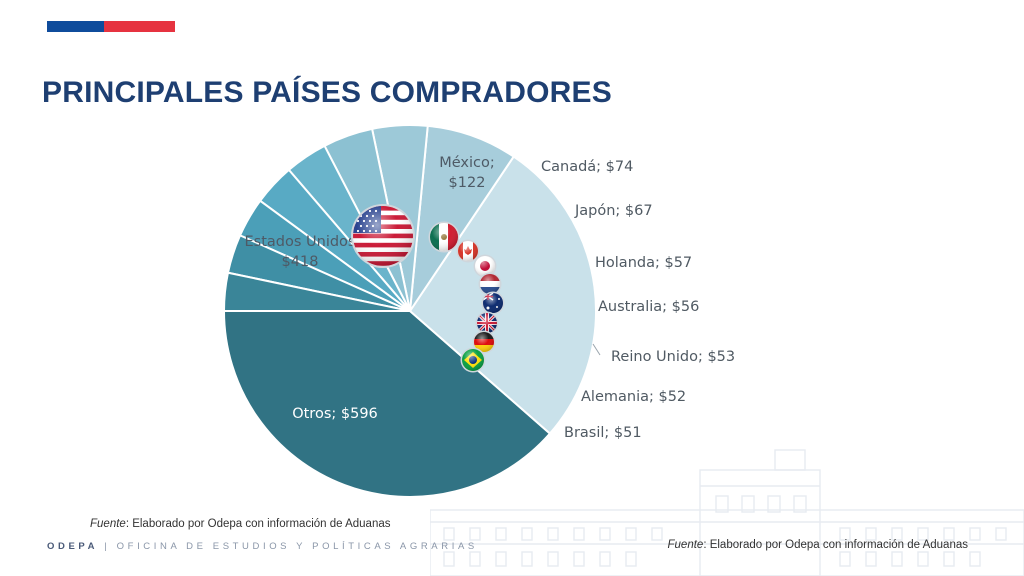 The image size is (1024, 576). Describe the element at coordinates (300, 242) in the screenshot. I see `label-estados-unidos: Estados Unidos` at that location.